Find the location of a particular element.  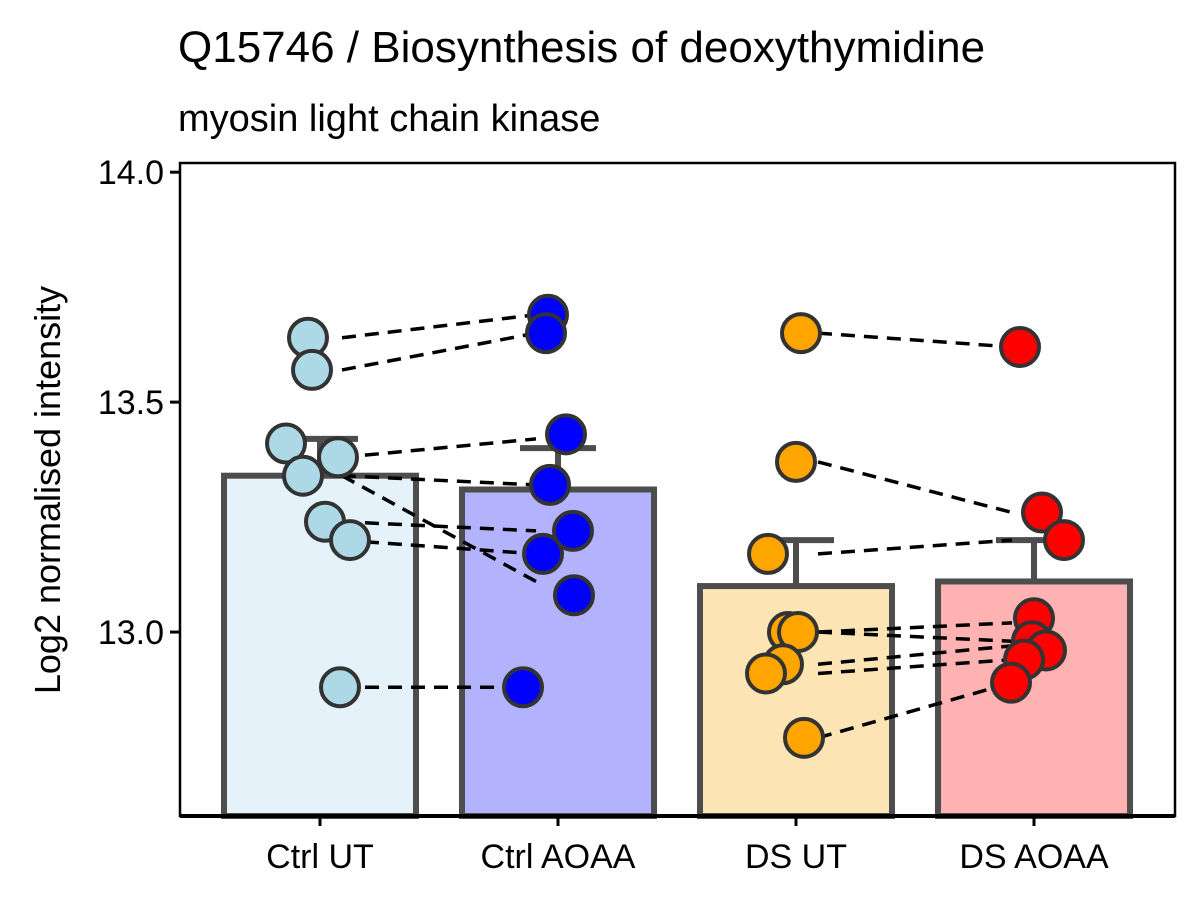

y-tick-label-1: 13.0 is located at coordinates (131, 633).